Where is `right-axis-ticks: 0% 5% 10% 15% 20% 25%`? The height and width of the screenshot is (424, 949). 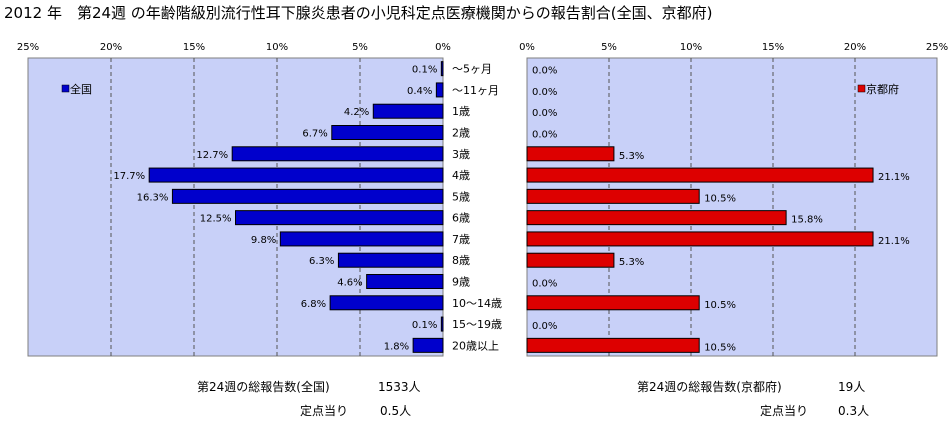
right-axis-ticks: 0% 5% 10% 15% 20% 25% is located at coordinates (733, 47).